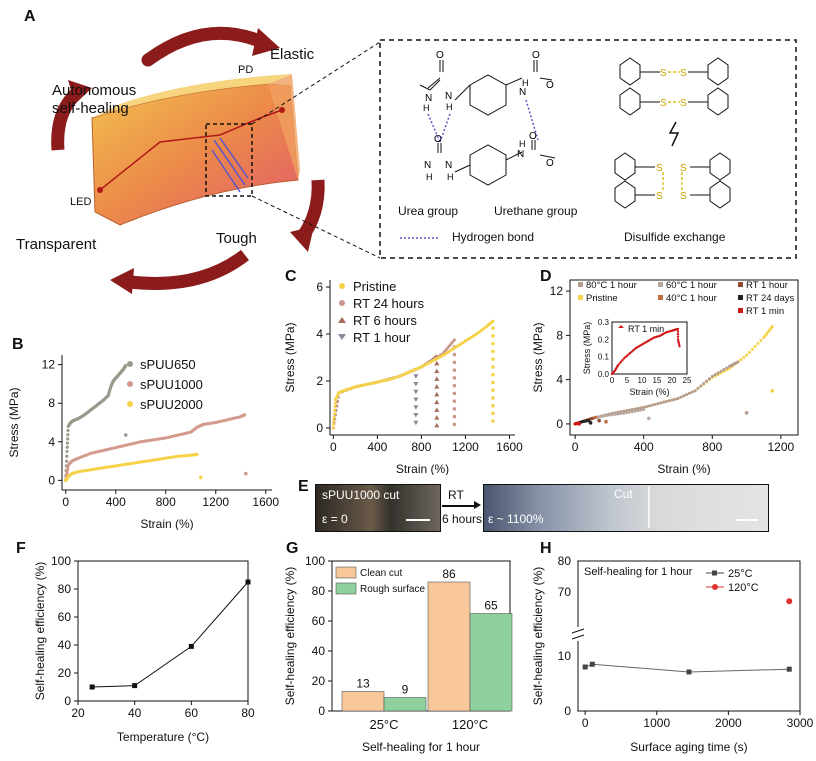  Describe the element at coordinates (465, 447) in the screenshot. I see `x-tick-label: 1200` at that location.